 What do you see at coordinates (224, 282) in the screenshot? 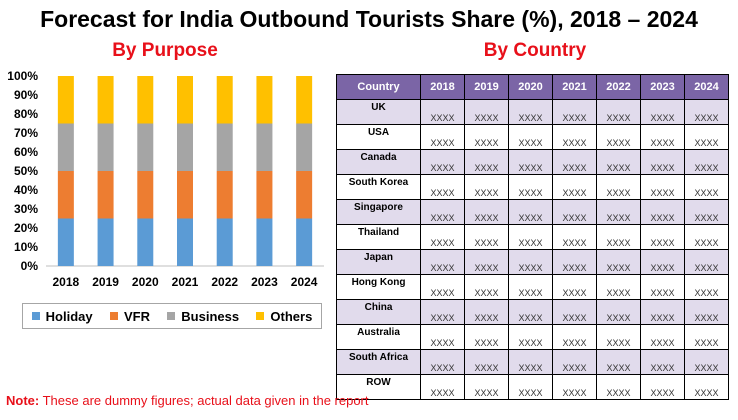
I see `x-tick-label: 2022` at bounding box center [224, 282].